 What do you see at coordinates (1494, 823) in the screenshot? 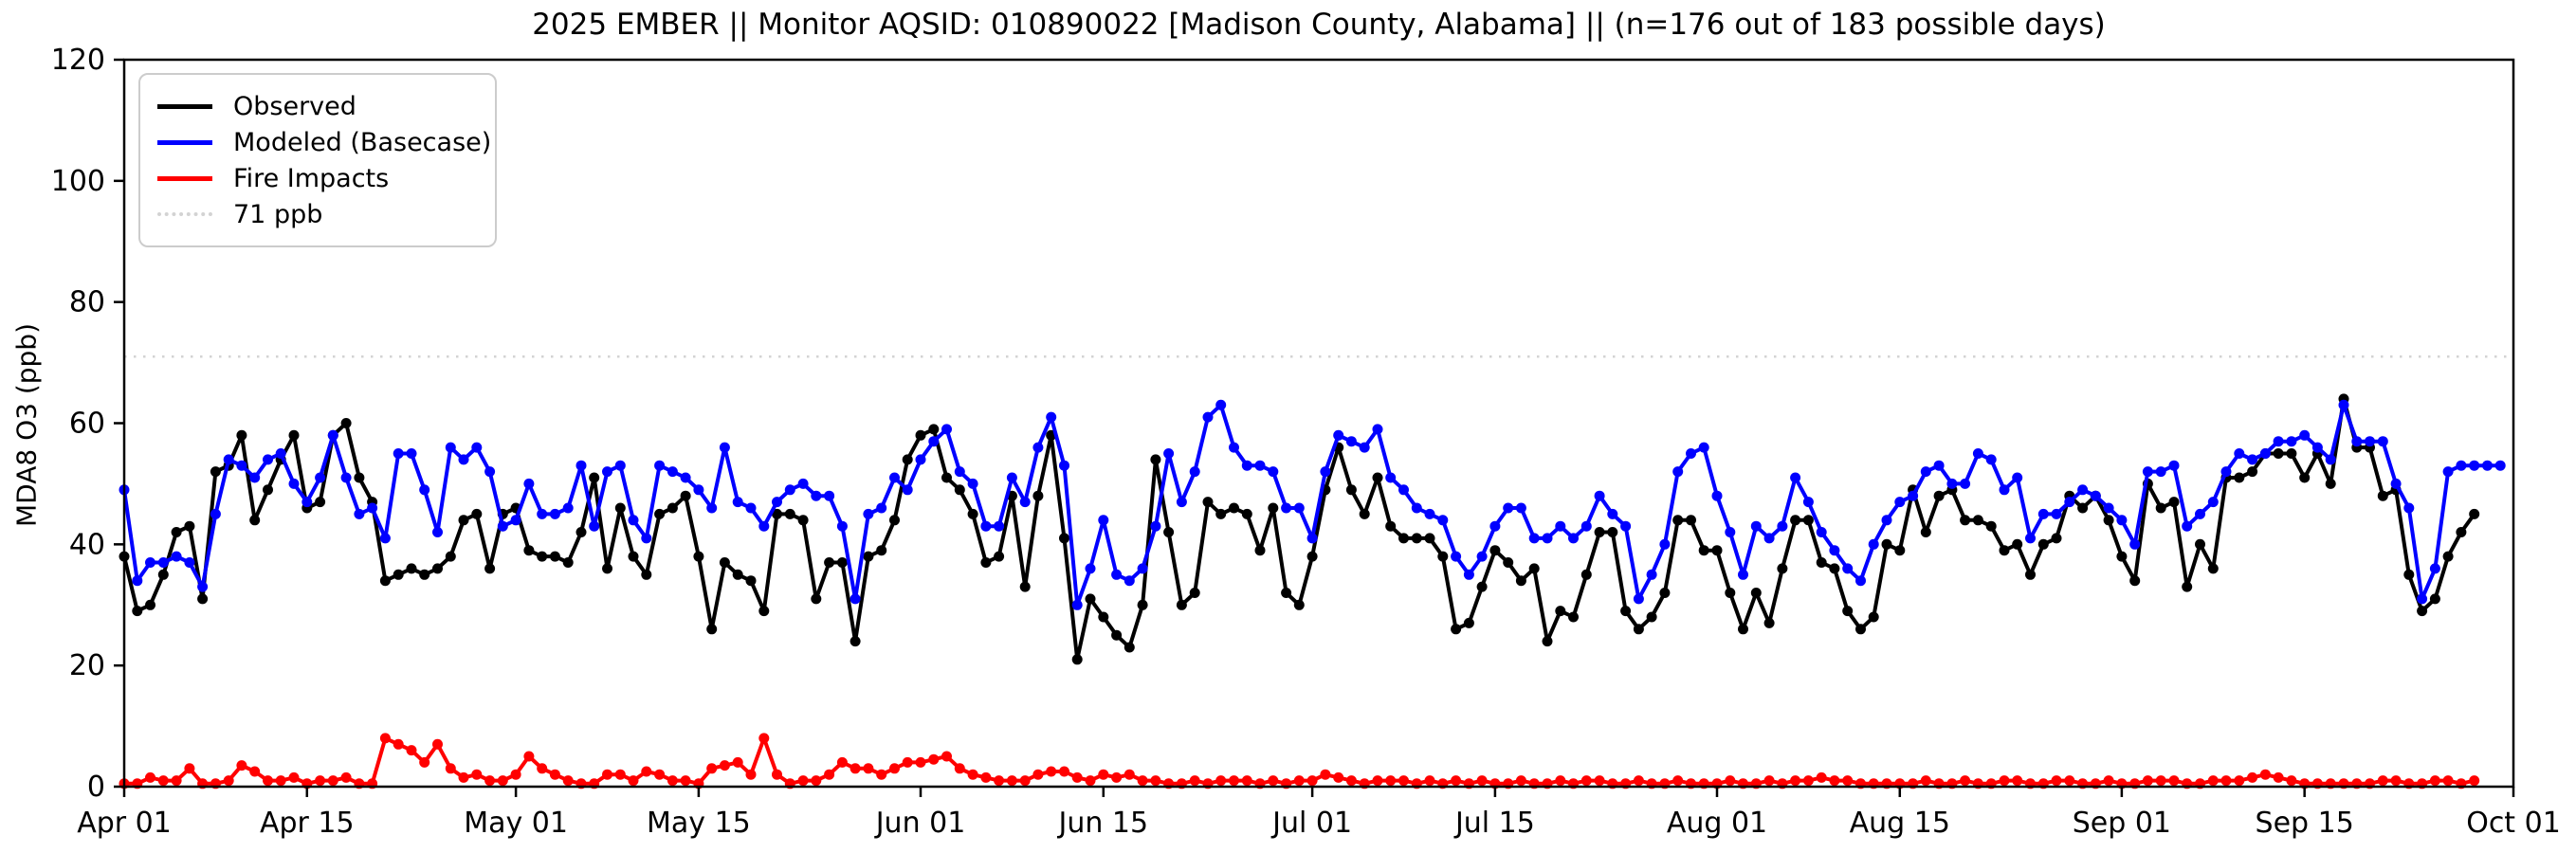
I see `x-tick-label: Jul 15` at bounding box center [1494, 823].